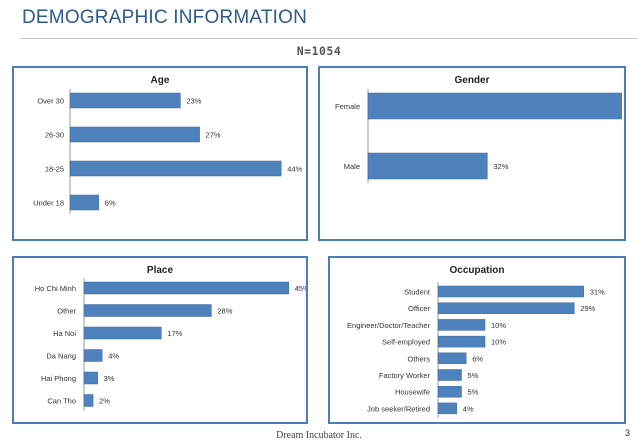 The height and width of the screenshot is (442, 638). I want to click on occupation-data-label: 29%, so click(587, 308).